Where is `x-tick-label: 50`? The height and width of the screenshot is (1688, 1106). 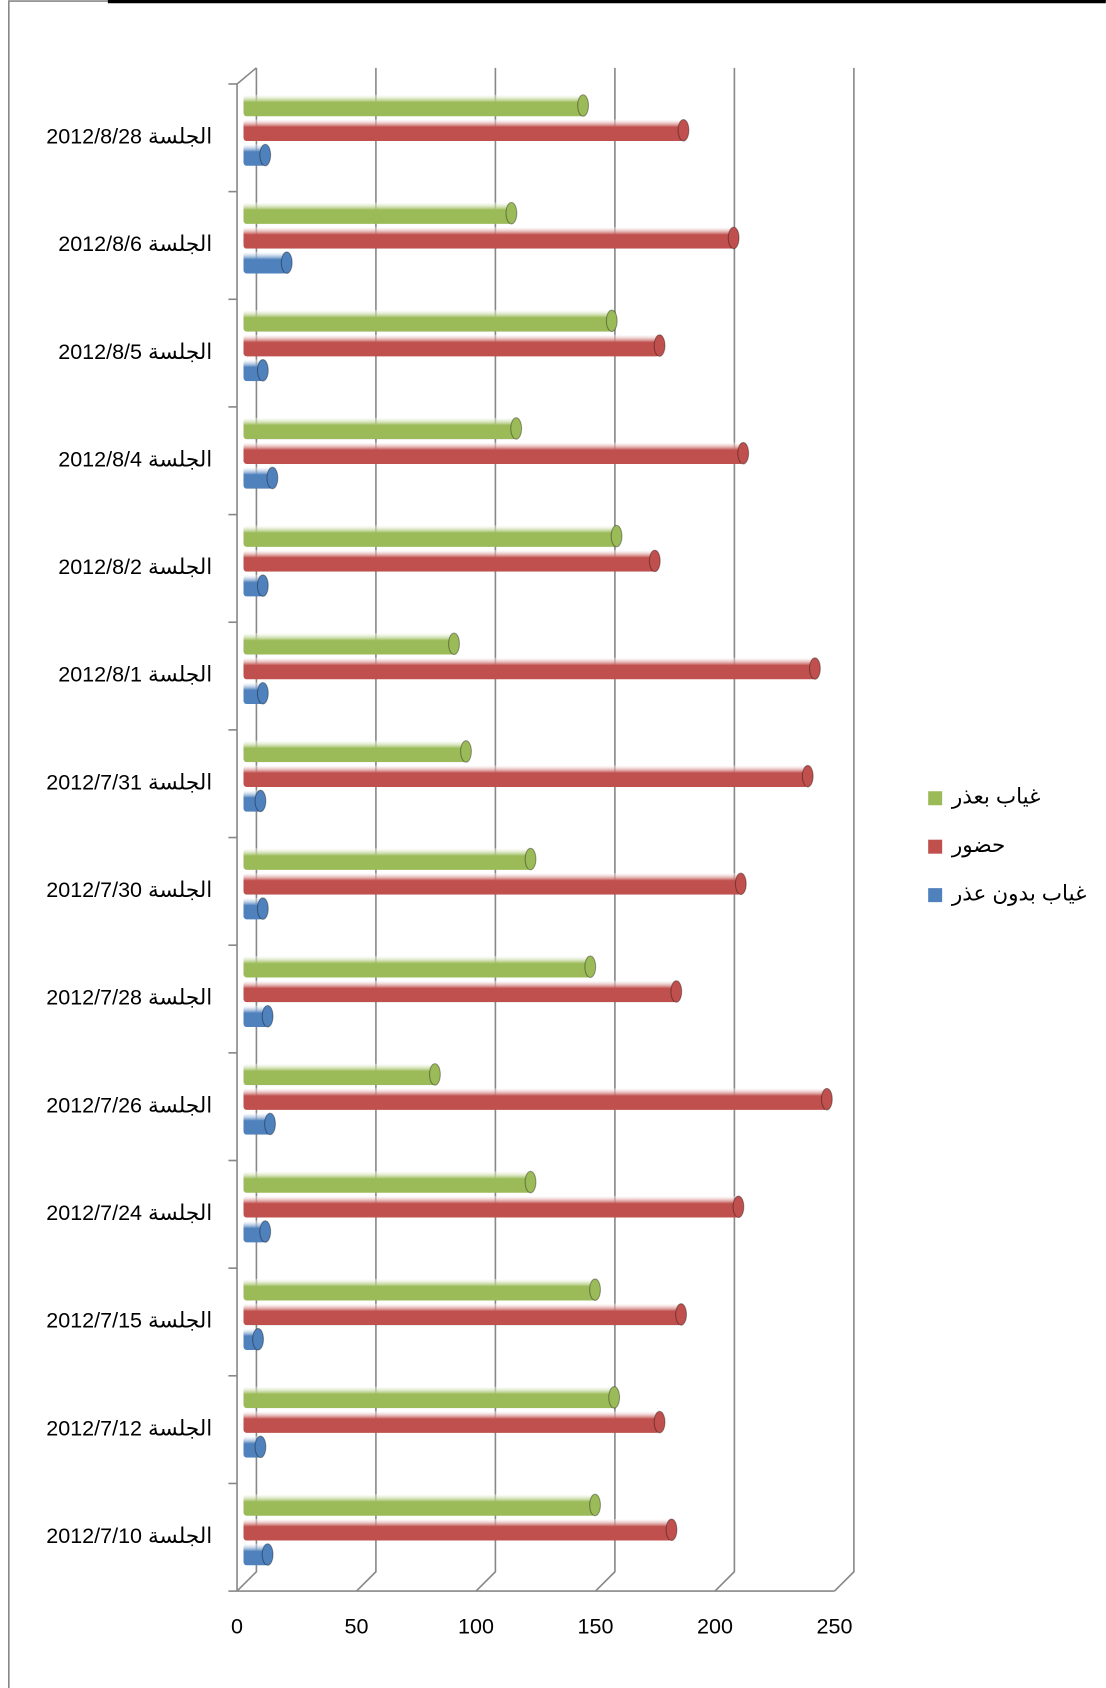
x-tick-label: 50 is located at coordinates (357, 1626).